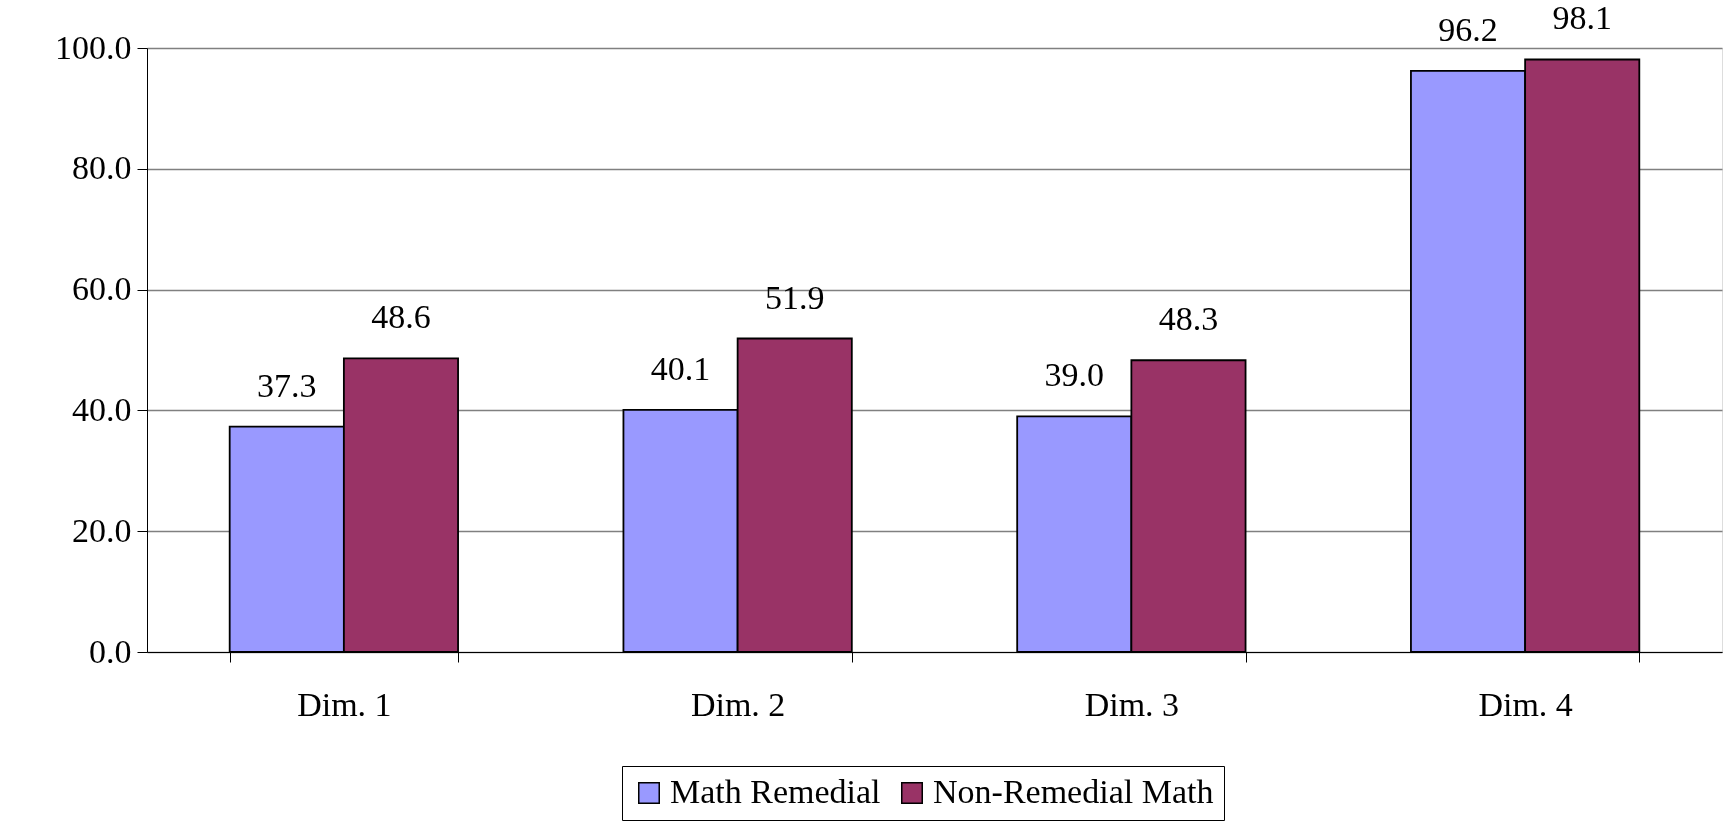  What do you see at coordinates (1073, 791) in the screenshot?
I see `legend-label: Non-Remedial Math` at bounding box center [1073, 791].